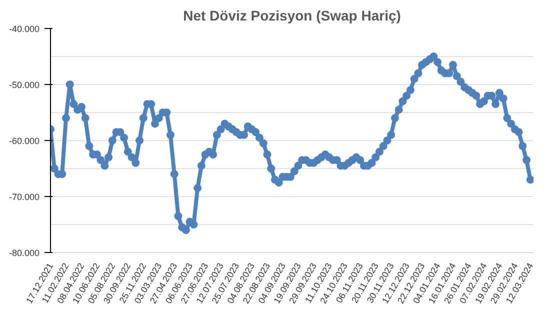  What do you see at coordinates (292, 16) in the screenshot?
I see `chart-title: Net Döviz Pozisyon (Swap Hariç)` at bounding box center [292, 16].